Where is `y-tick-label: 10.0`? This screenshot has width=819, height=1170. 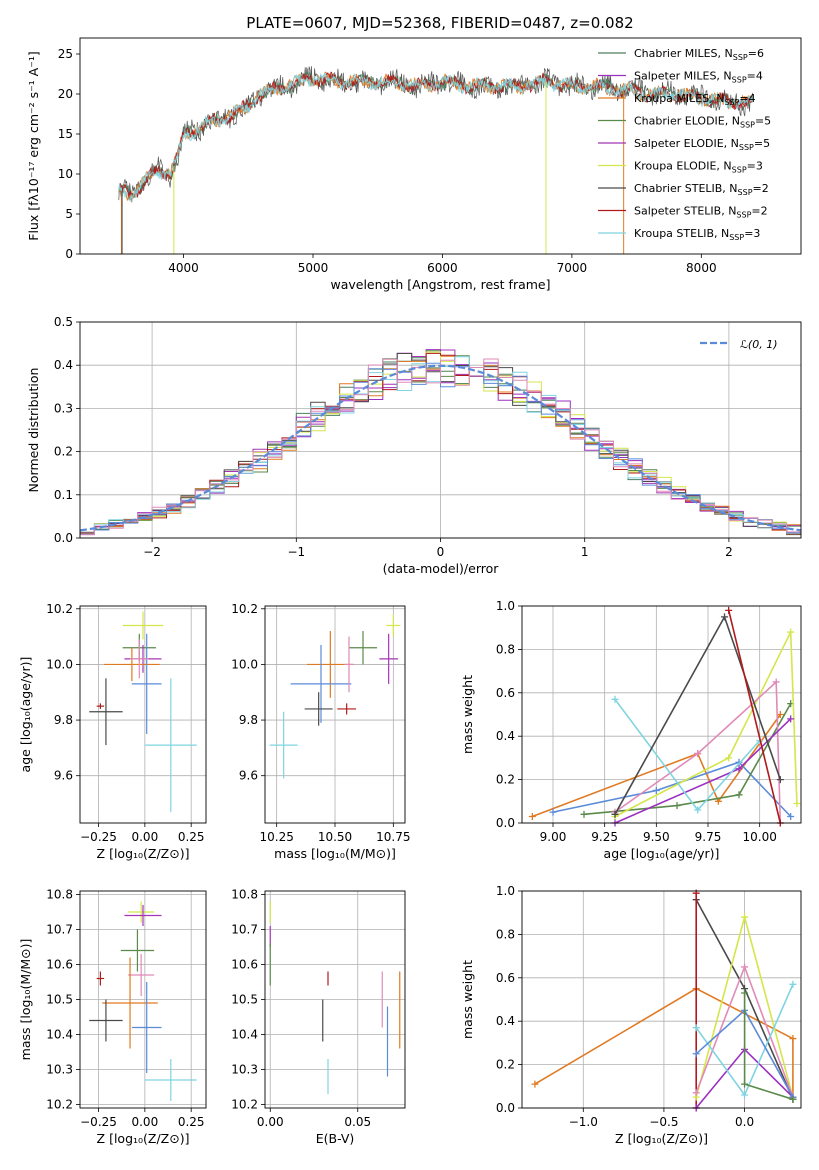 y-tick-label: 10.0 is located at coordinates (59, 664).